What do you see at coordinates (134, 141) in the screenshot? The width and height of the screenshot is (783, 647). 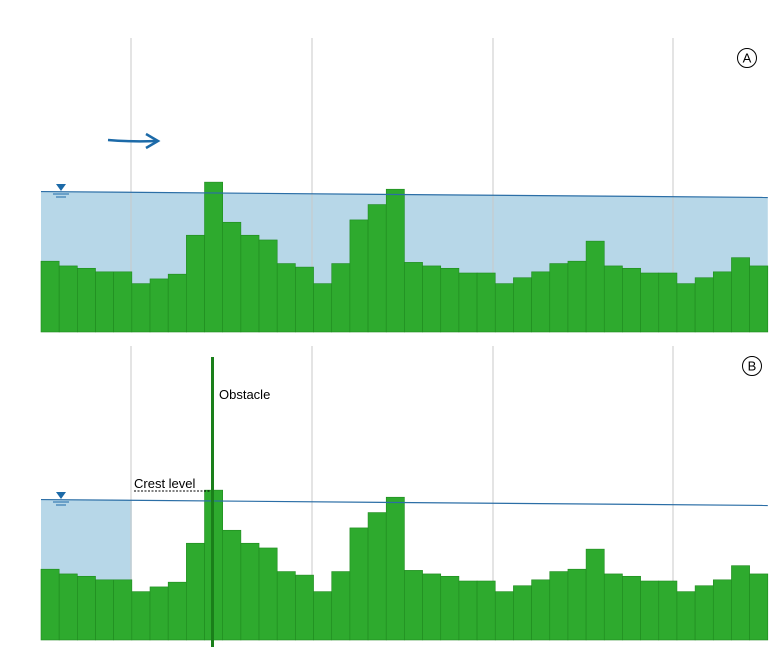 I see `flow-direction-arrow-icon` at bounding box center [134, 141].